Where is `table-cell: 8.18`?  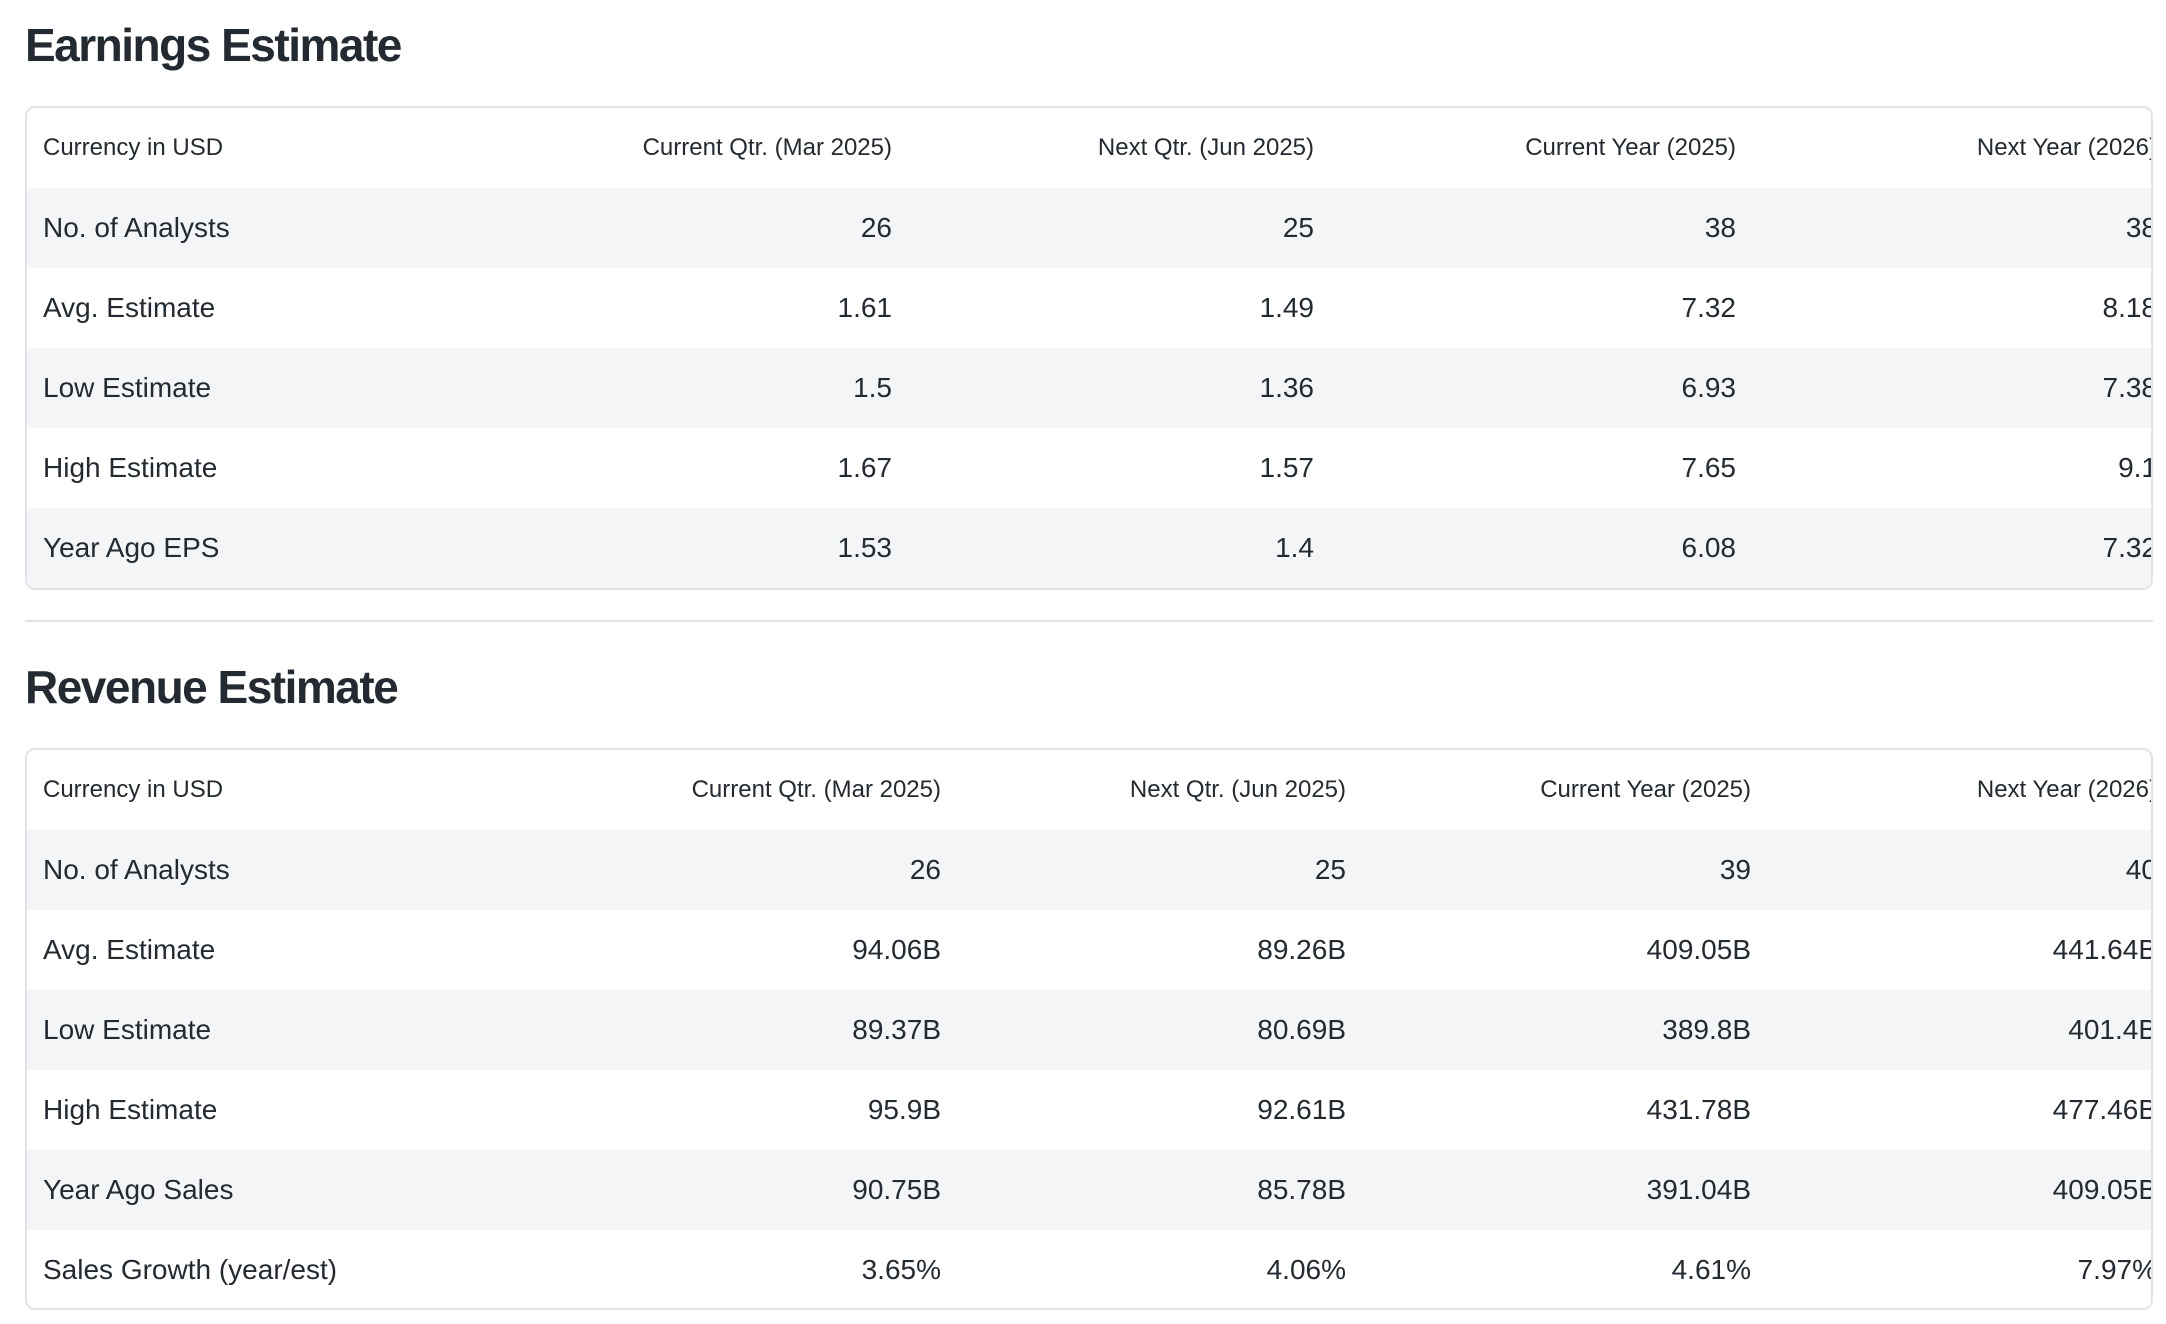
table-cell: 8.18 is located at coordinates (1951, 308).